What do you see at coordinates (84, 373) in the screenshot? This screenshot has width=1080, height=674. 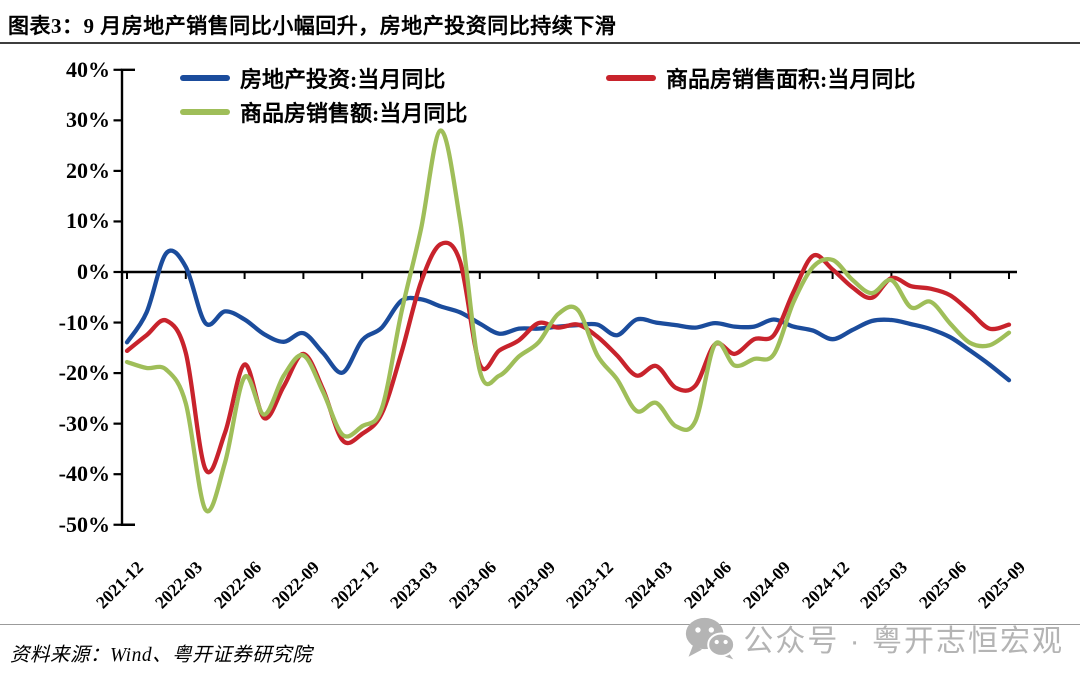 I see `y-axis-label: -20%` at bounding box center [84, 373].